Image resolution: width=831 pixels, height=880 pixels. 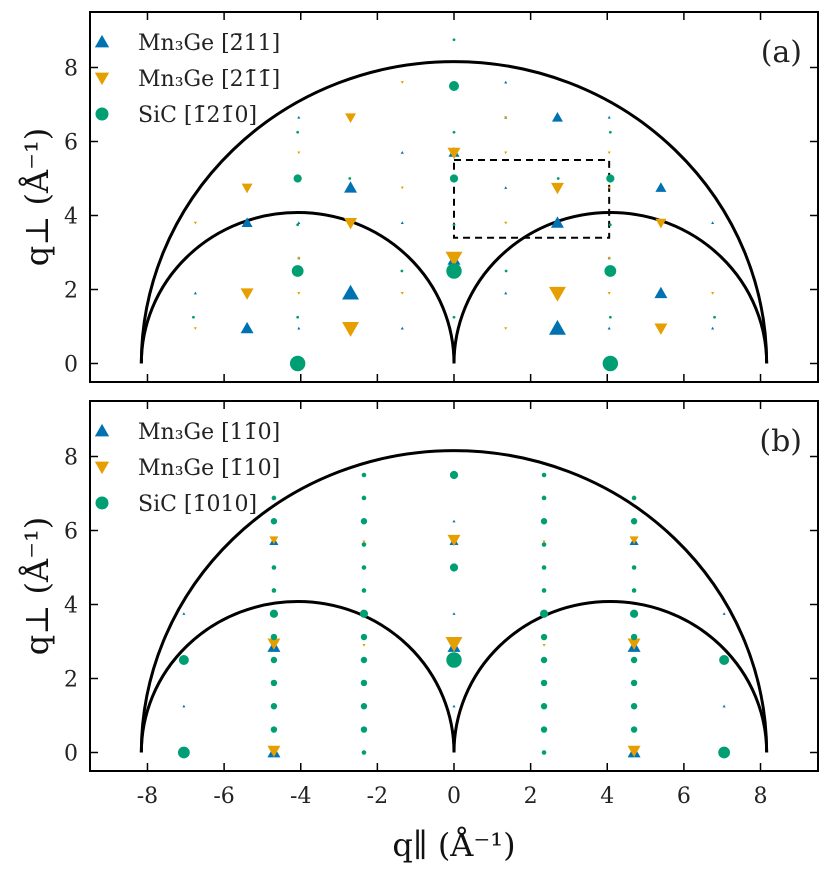 What do you see at coordinates (761, 796) in the screenshot?
I see `x-tick-label: 8` at bounding box center [761, 796].